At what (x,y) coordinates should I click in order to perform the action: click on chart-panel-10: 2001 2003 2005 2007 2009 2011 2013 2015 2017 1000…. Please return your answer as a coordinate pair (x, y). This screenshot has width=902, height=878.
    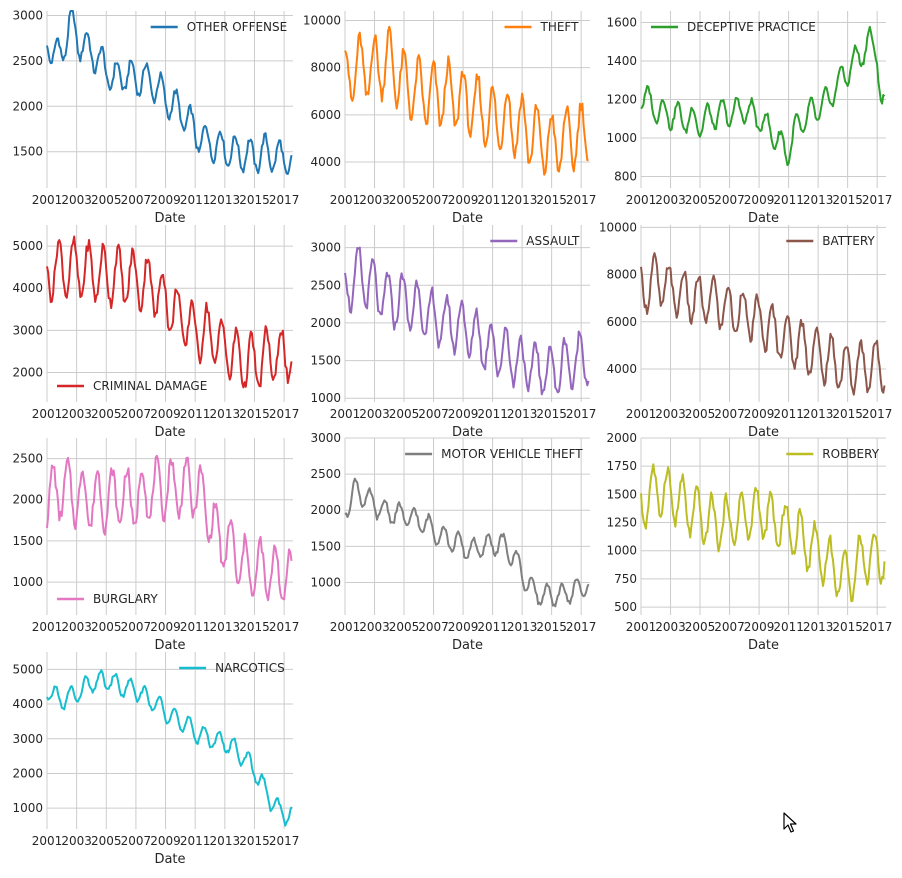
    Looking at the image, I should click on (155, 759).